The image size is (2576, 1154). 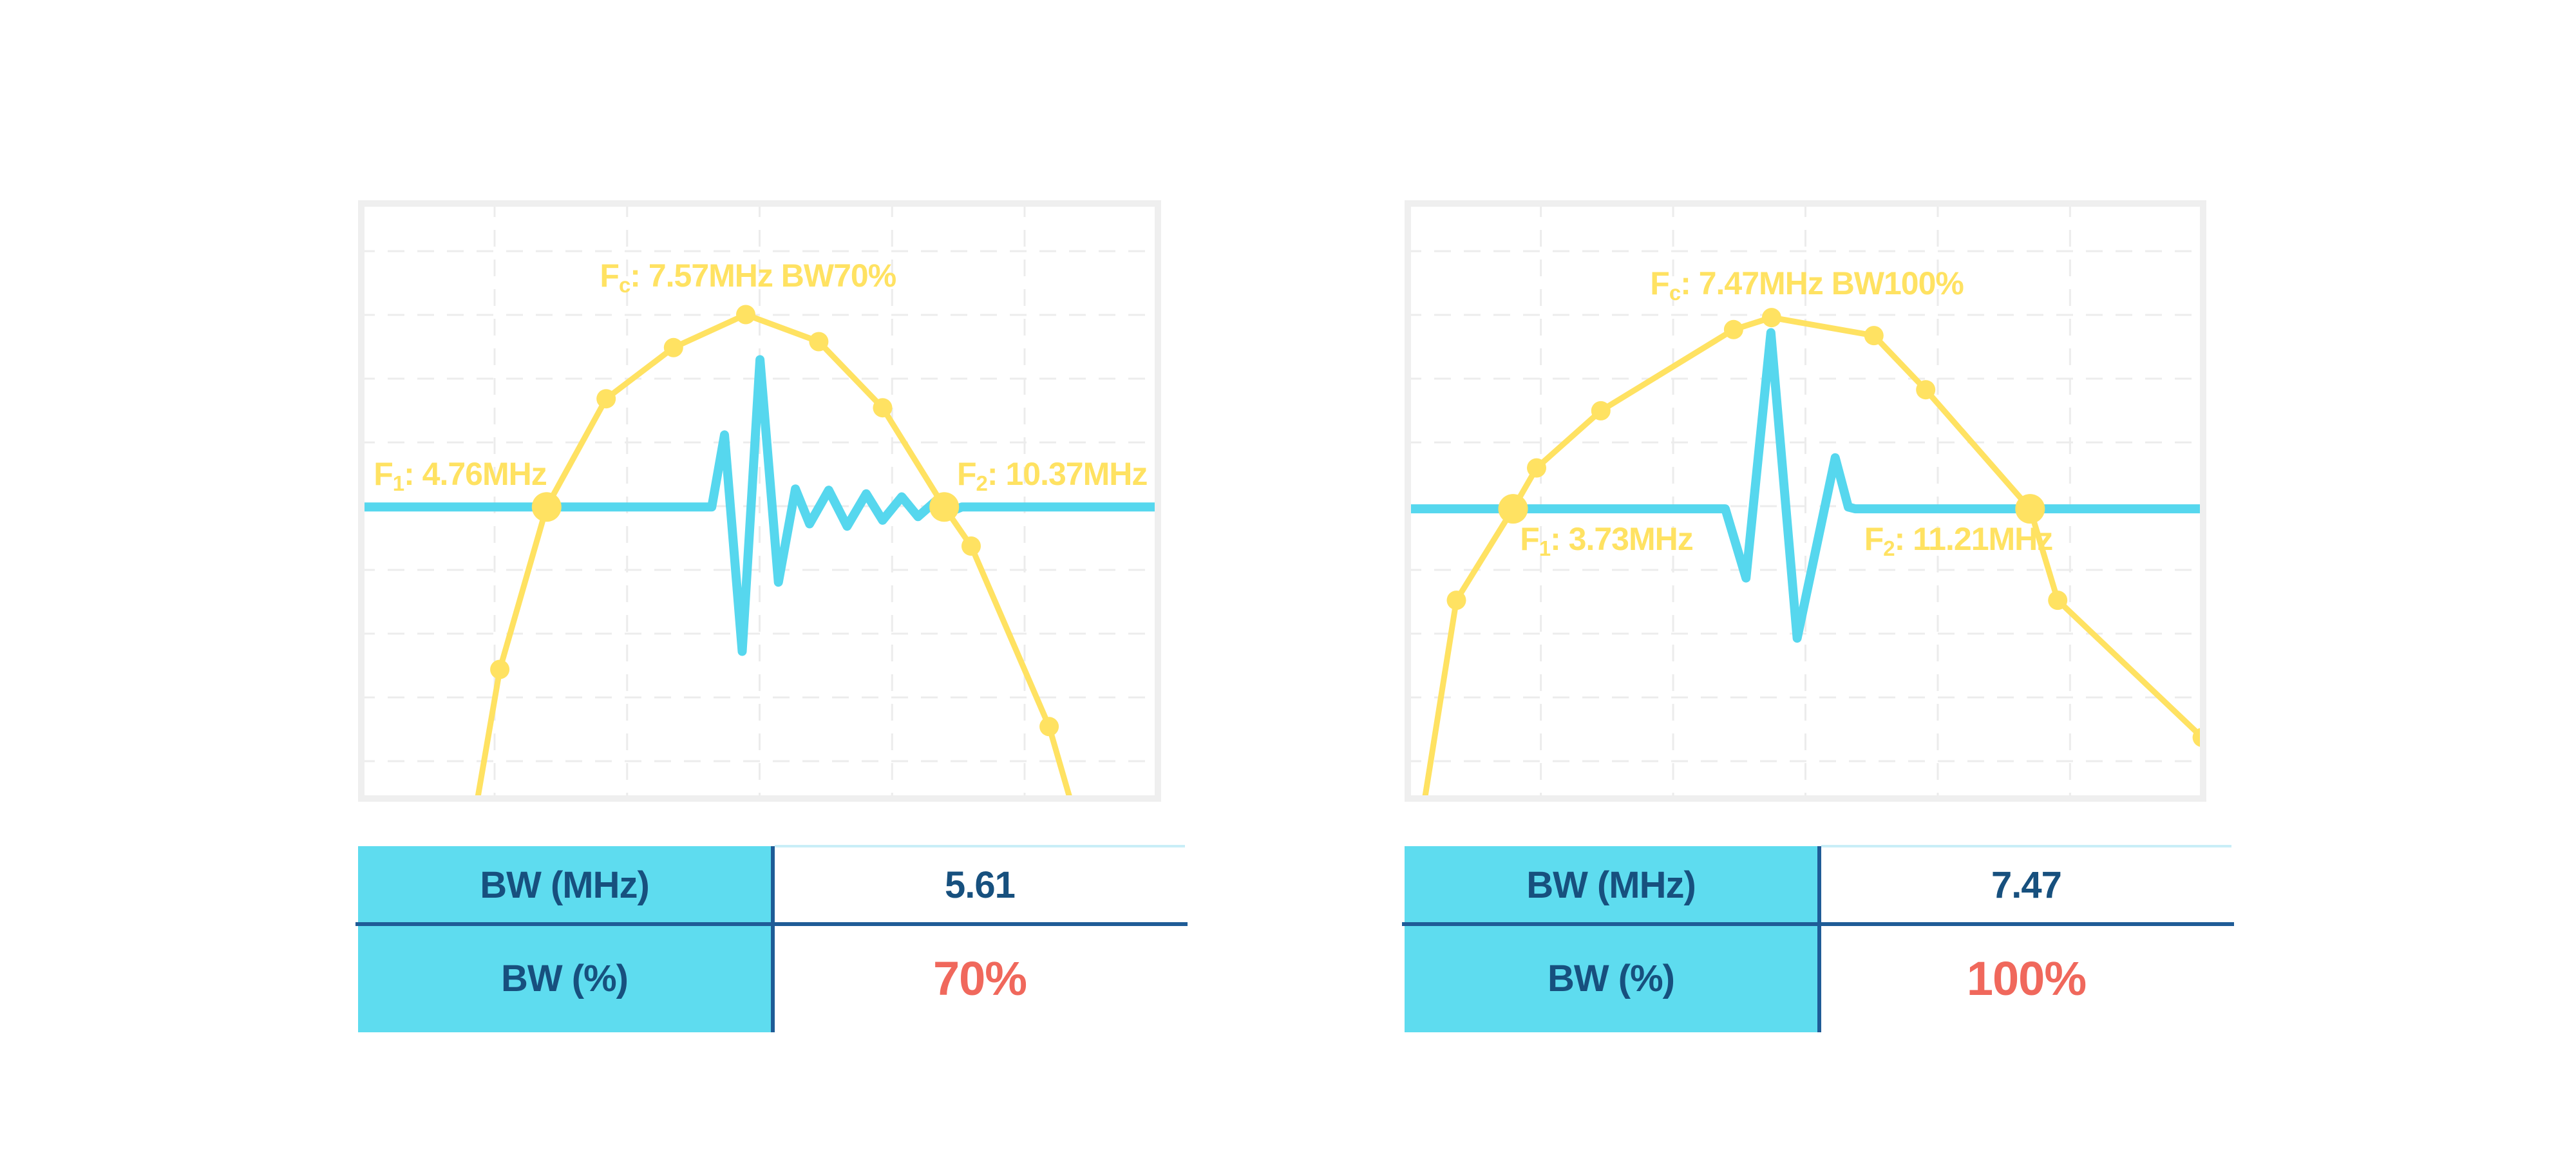 I want to click on annotation-f1: F1: 3.73MHz, so click(x=1607, y=540).